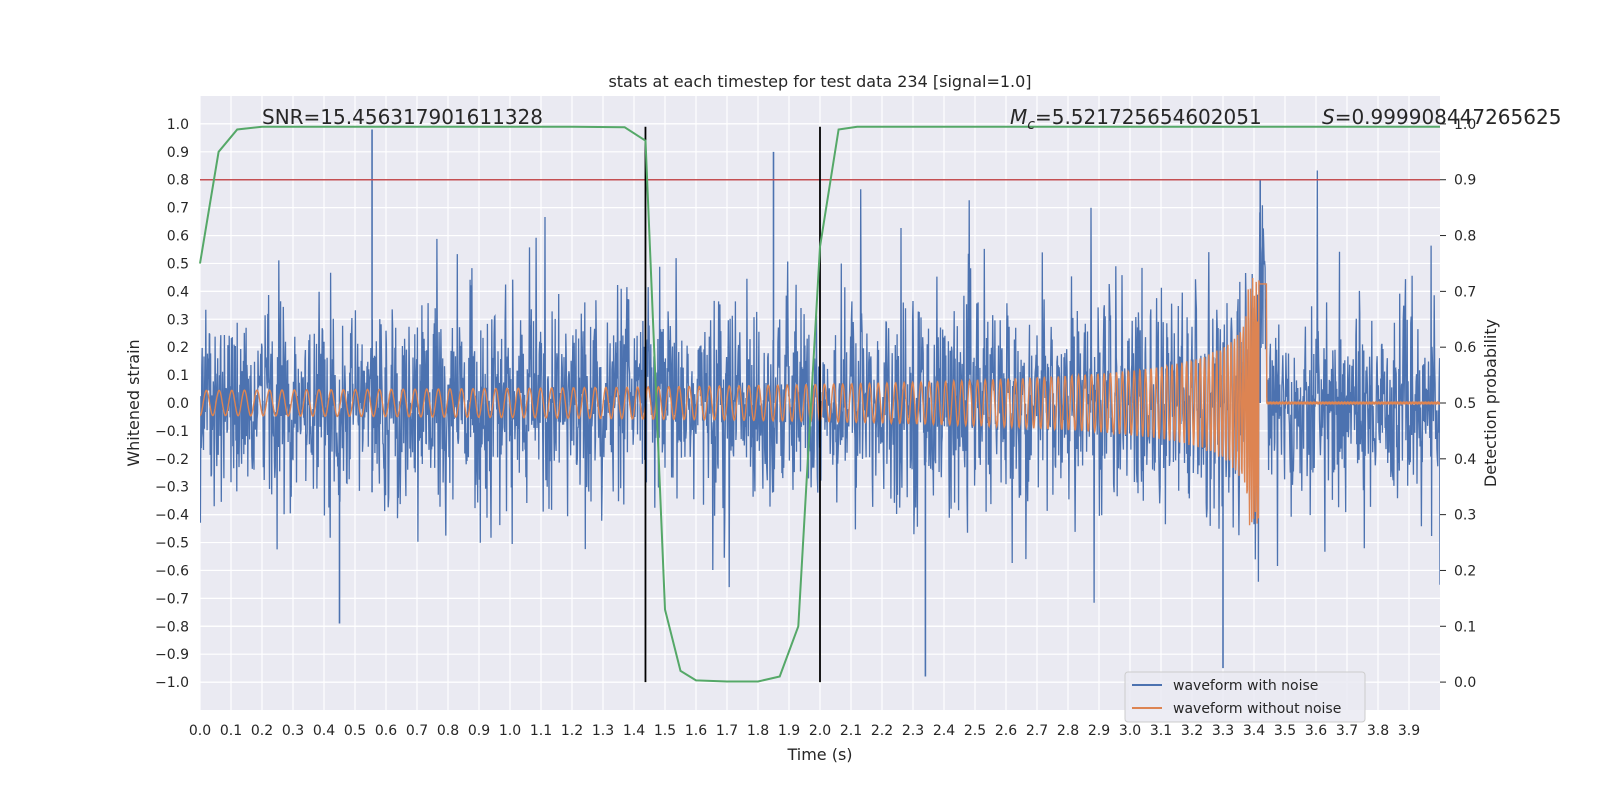  What do you see at coordinates (324, 731) in the screenshot?
I see `x-tick-label: 0.4` at bounding box center [324, 731].